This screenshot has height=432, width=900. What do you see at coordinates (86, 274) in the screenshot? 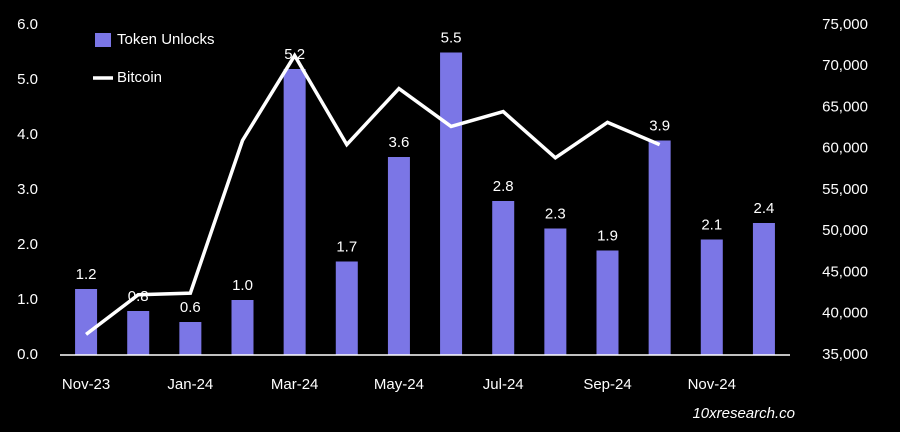
I see `data-label: 1.2` at bounding box center [86, 274].